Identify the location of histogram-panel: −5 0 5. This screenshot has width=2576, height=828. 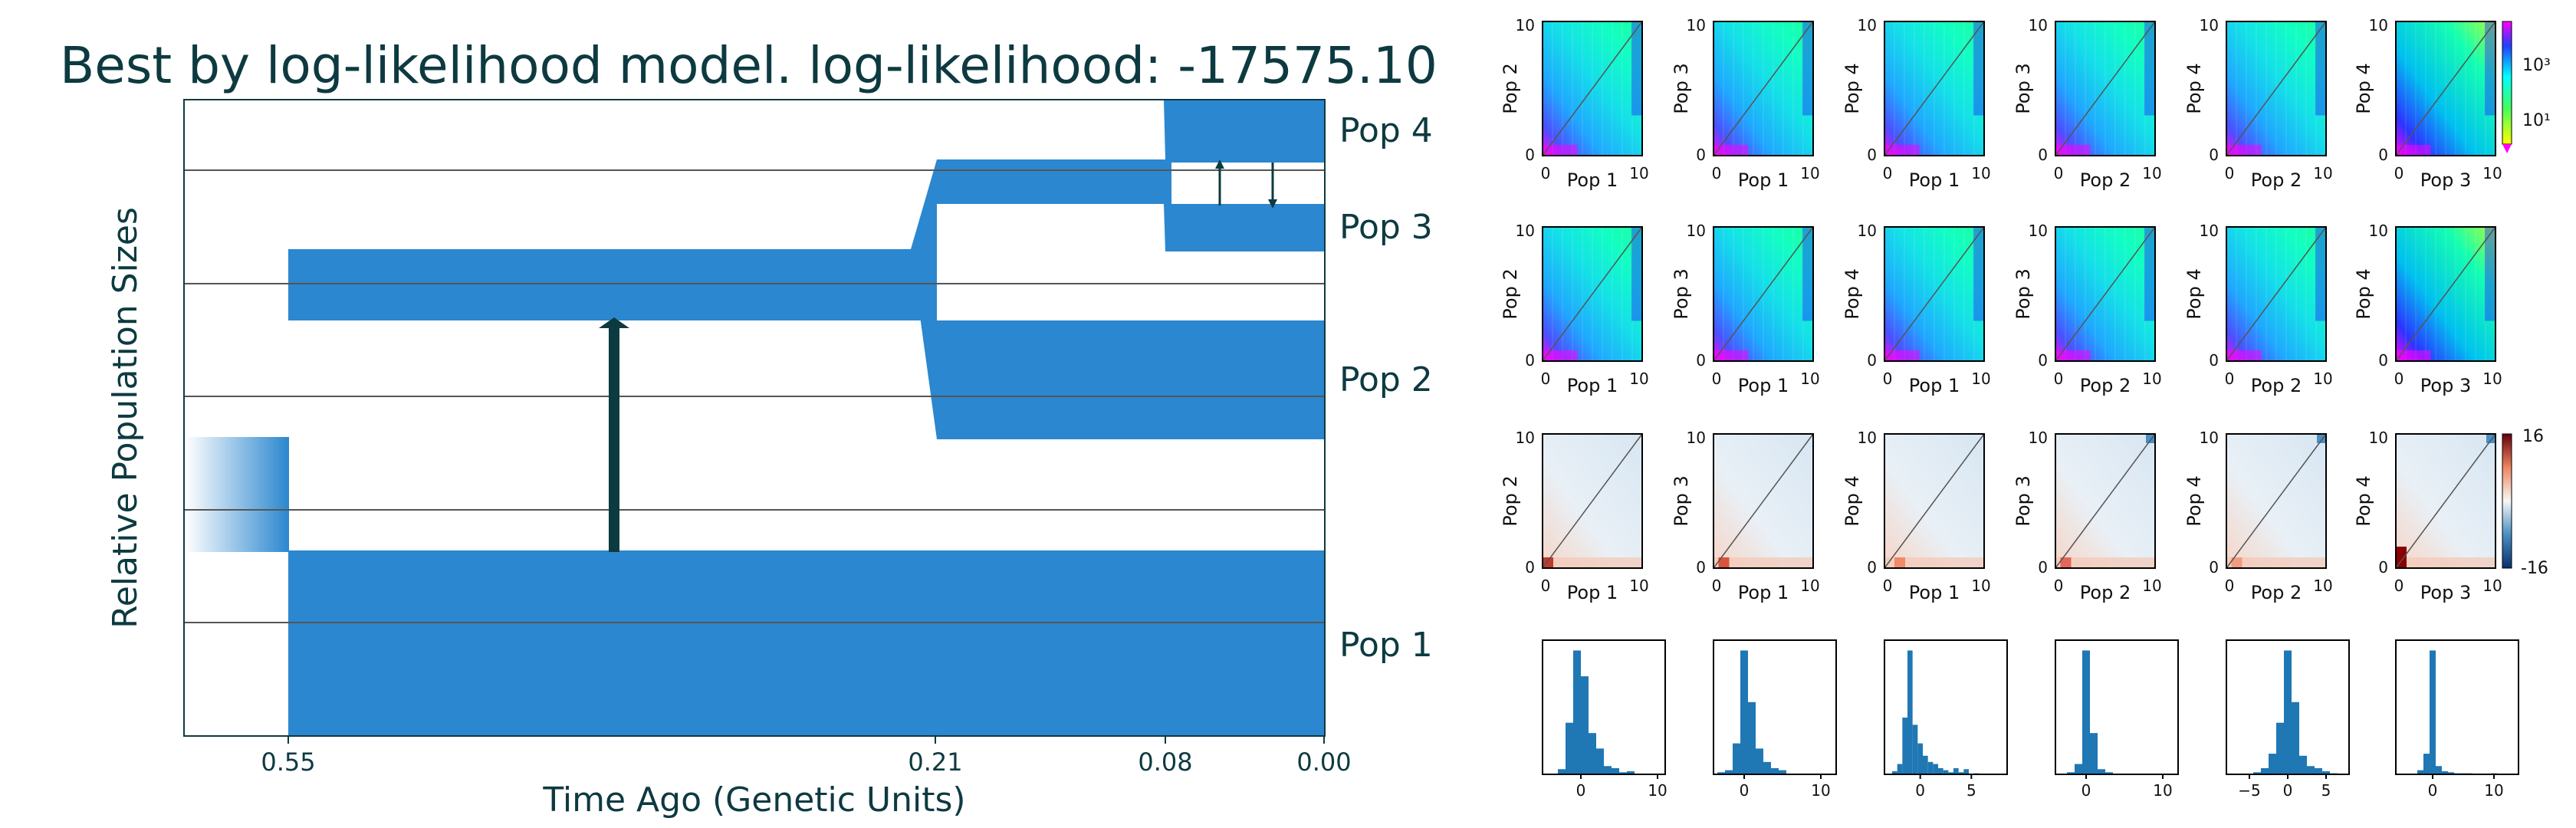
(2288, 720).